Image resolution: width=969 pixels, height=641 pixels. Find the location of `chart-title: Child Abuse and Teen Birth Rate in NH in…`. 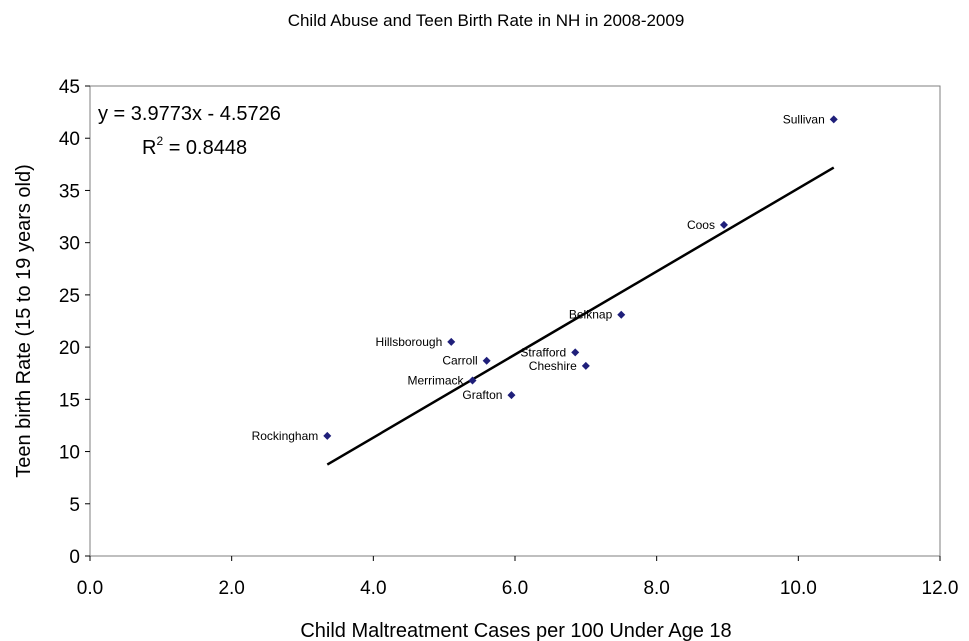

chart-title: Child Abuse and Teen Birth Rate in NH in… is located at coordinates (486, 20).